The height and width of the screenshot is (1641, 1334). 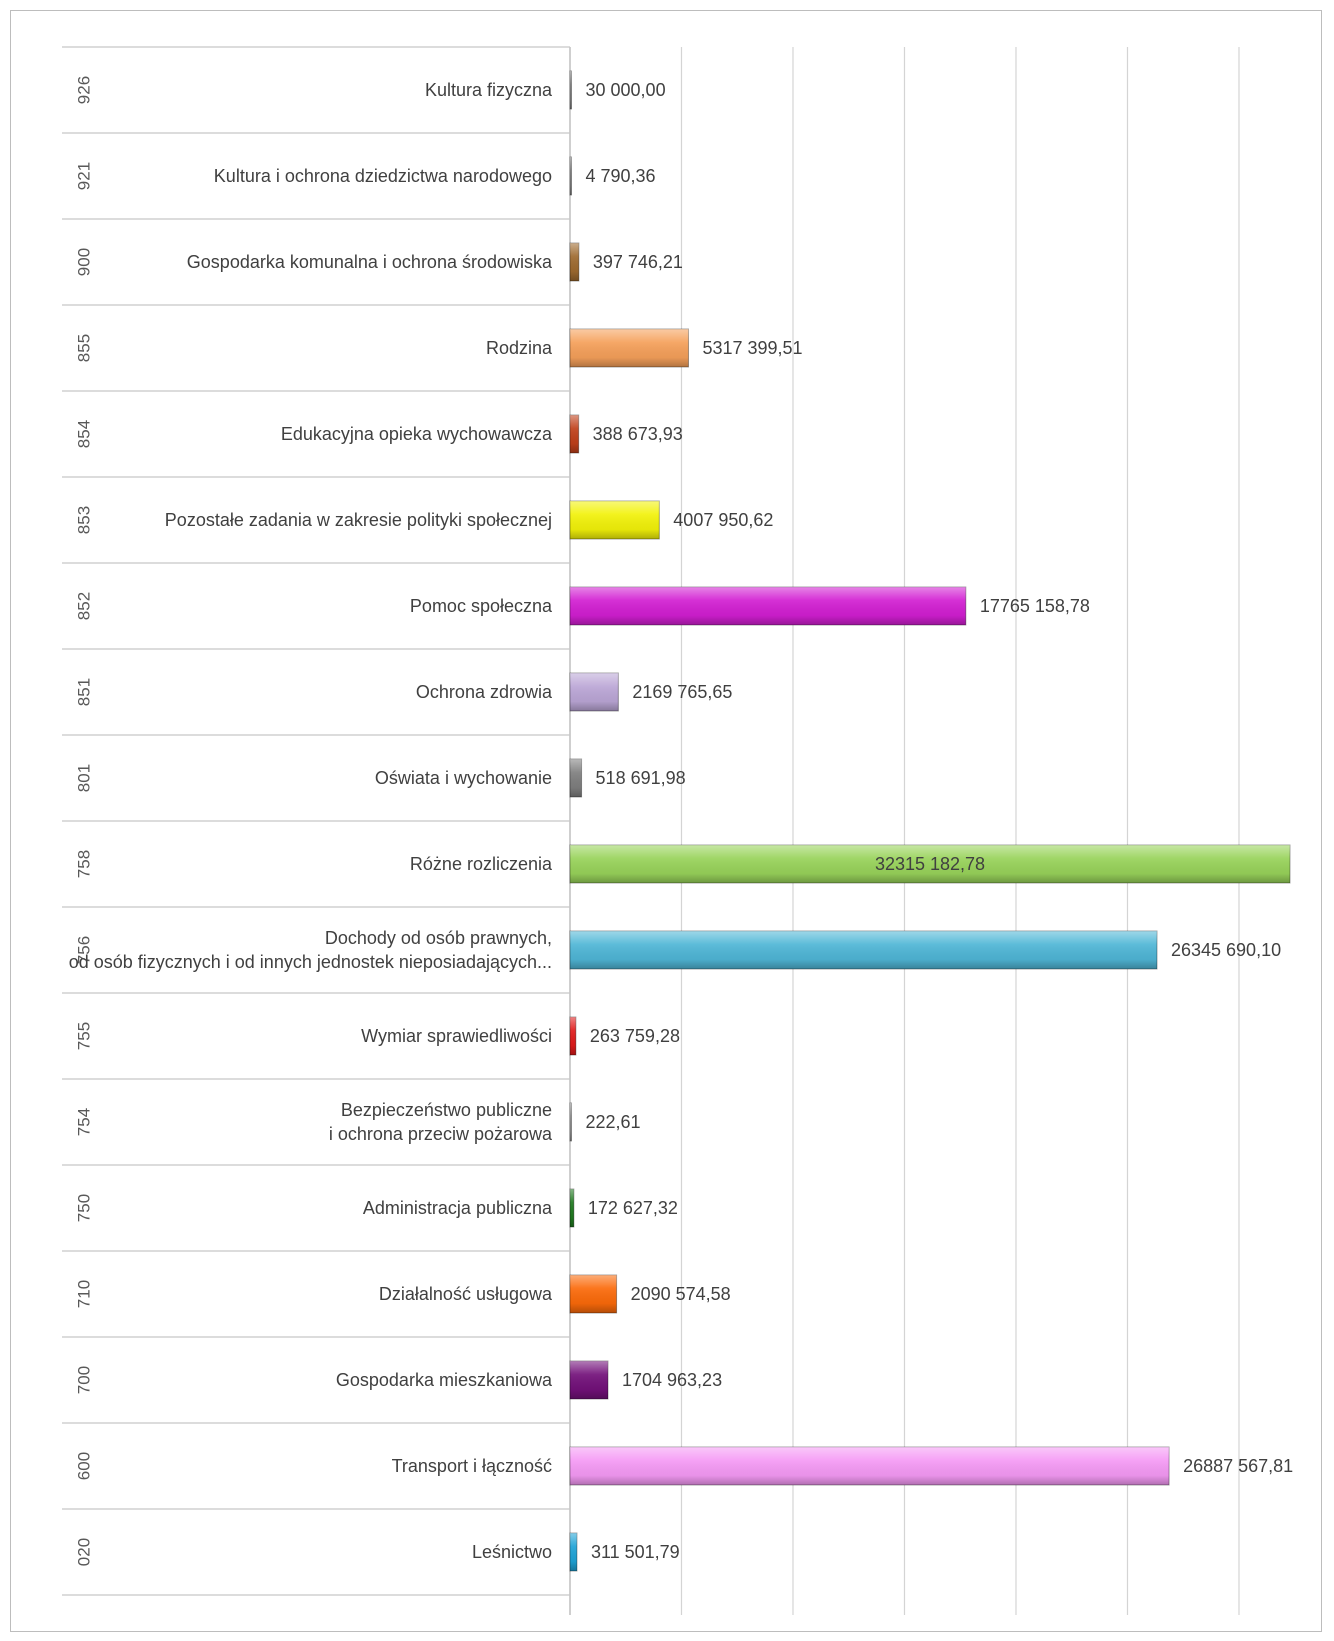 What do you see at coordinates (446, 1110) in the screenshot?
I see `category-name: Bezpieczeństwo publiczne` at bounding box center [446, 1110].